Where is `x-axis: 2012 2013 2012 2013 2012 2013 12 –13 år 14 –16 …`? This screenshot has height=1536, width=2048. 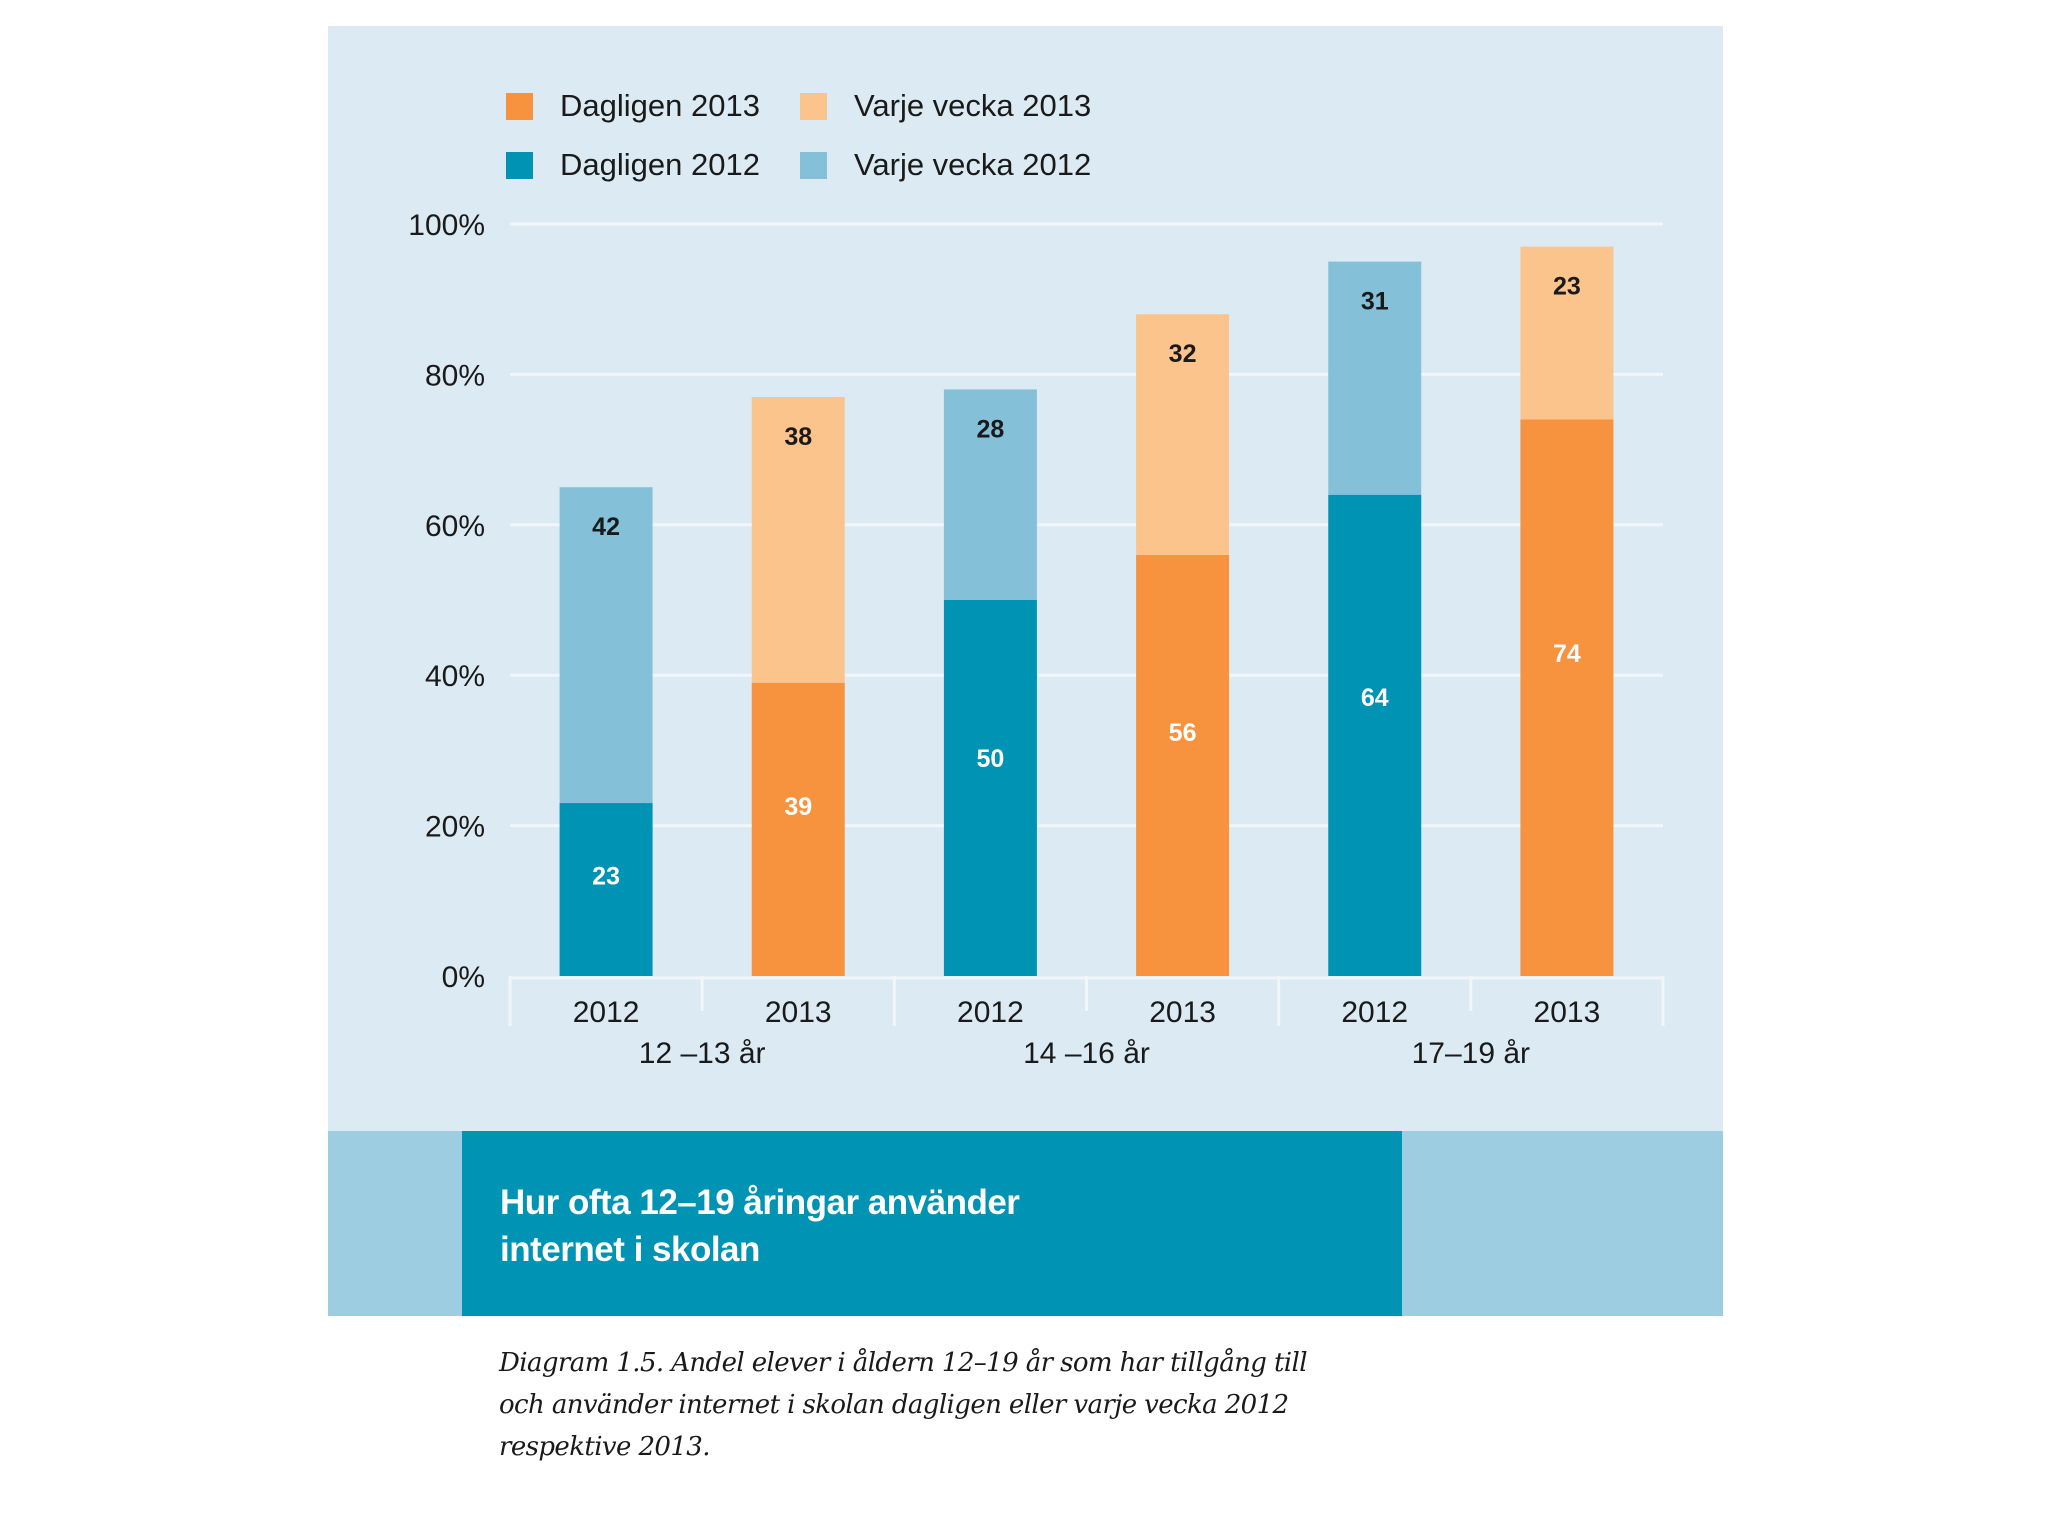 x-axis: 2012 2013 2012 2013 2012 2013 12 –13 år 14 –16 … is located at coordinates (1086, 1023).